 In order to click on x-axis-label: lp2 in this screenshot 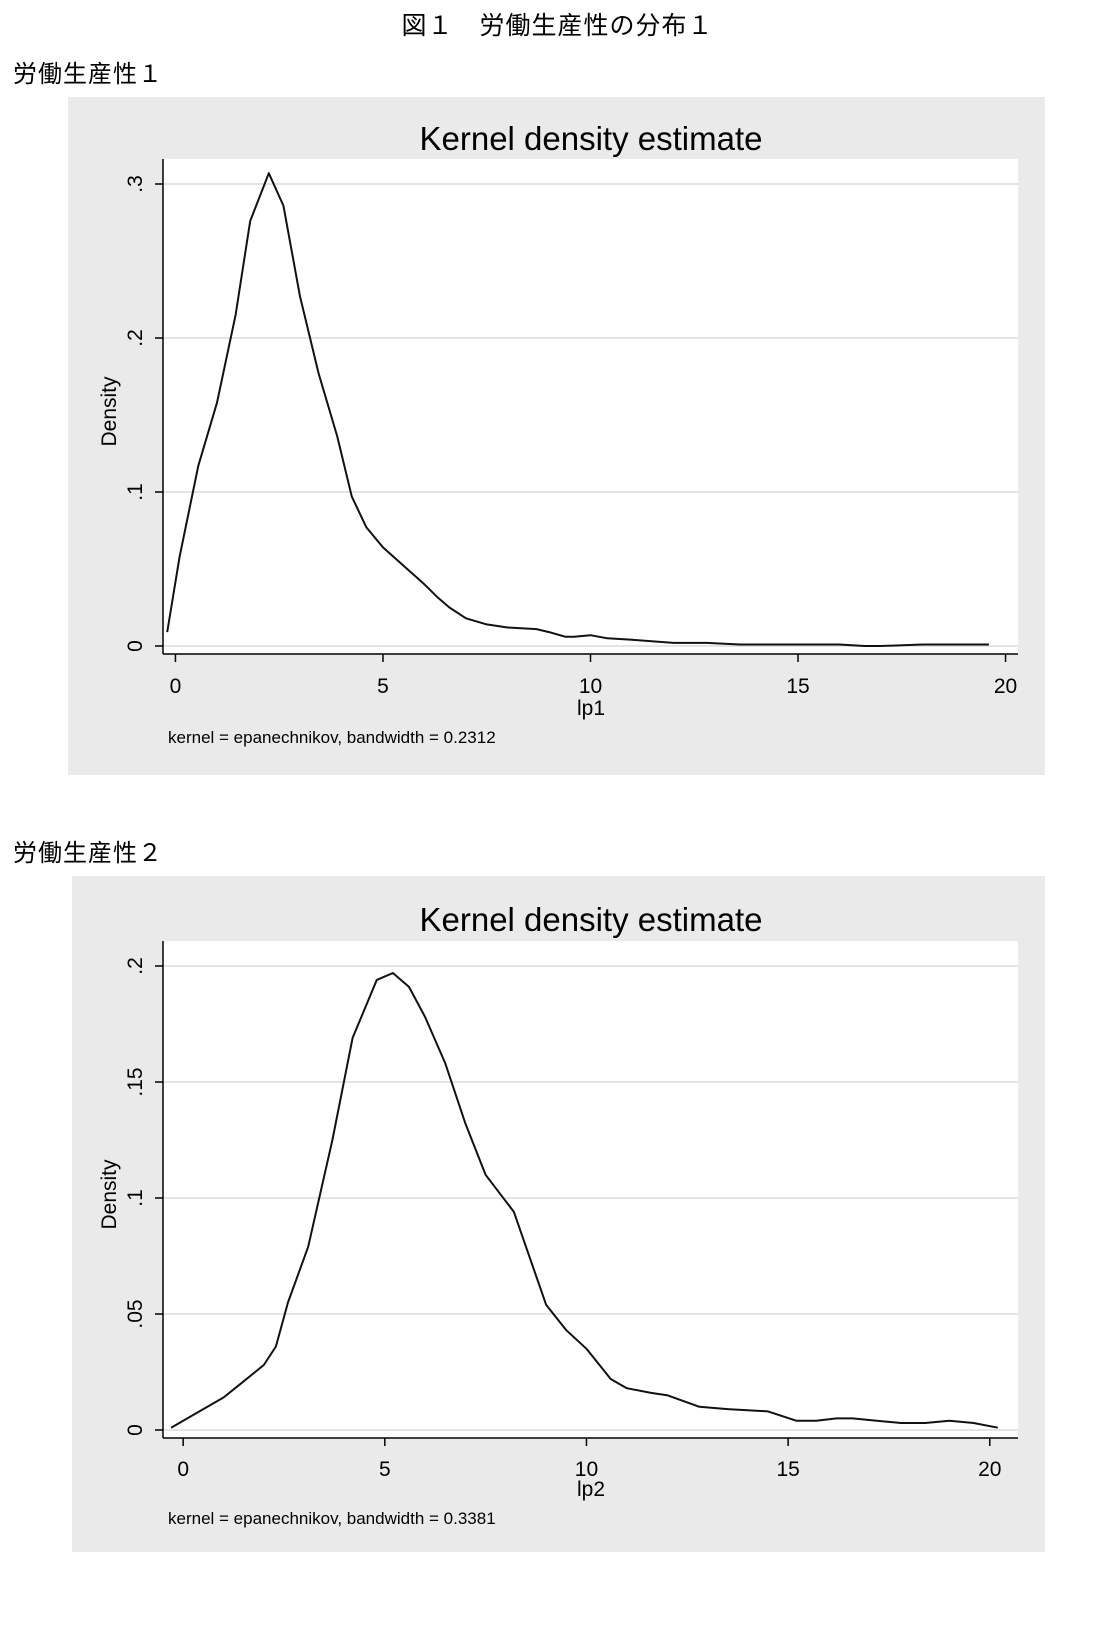, I will do `click(591, 1489)`.